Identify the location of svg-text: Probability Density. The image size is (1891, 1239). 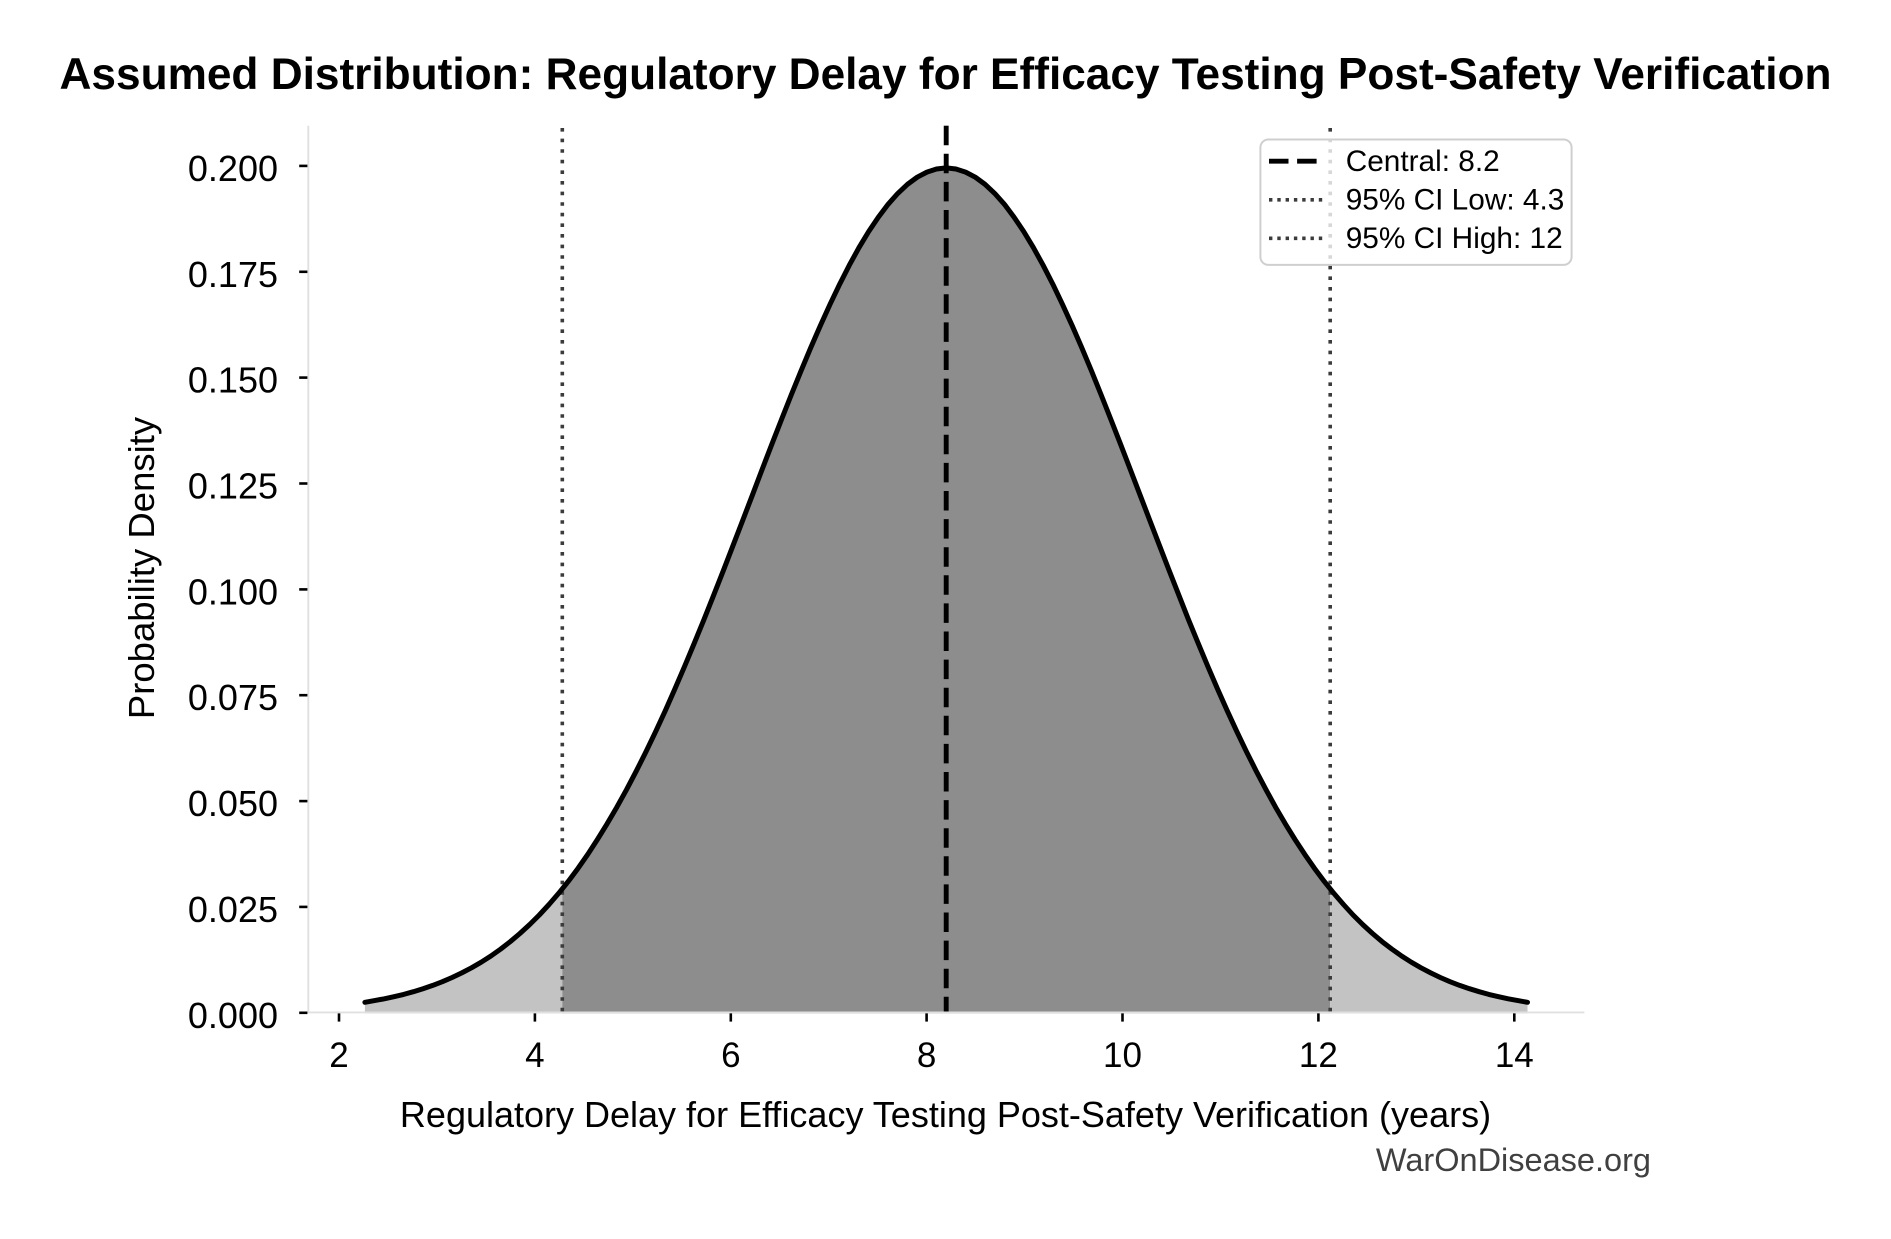
(141, 567).